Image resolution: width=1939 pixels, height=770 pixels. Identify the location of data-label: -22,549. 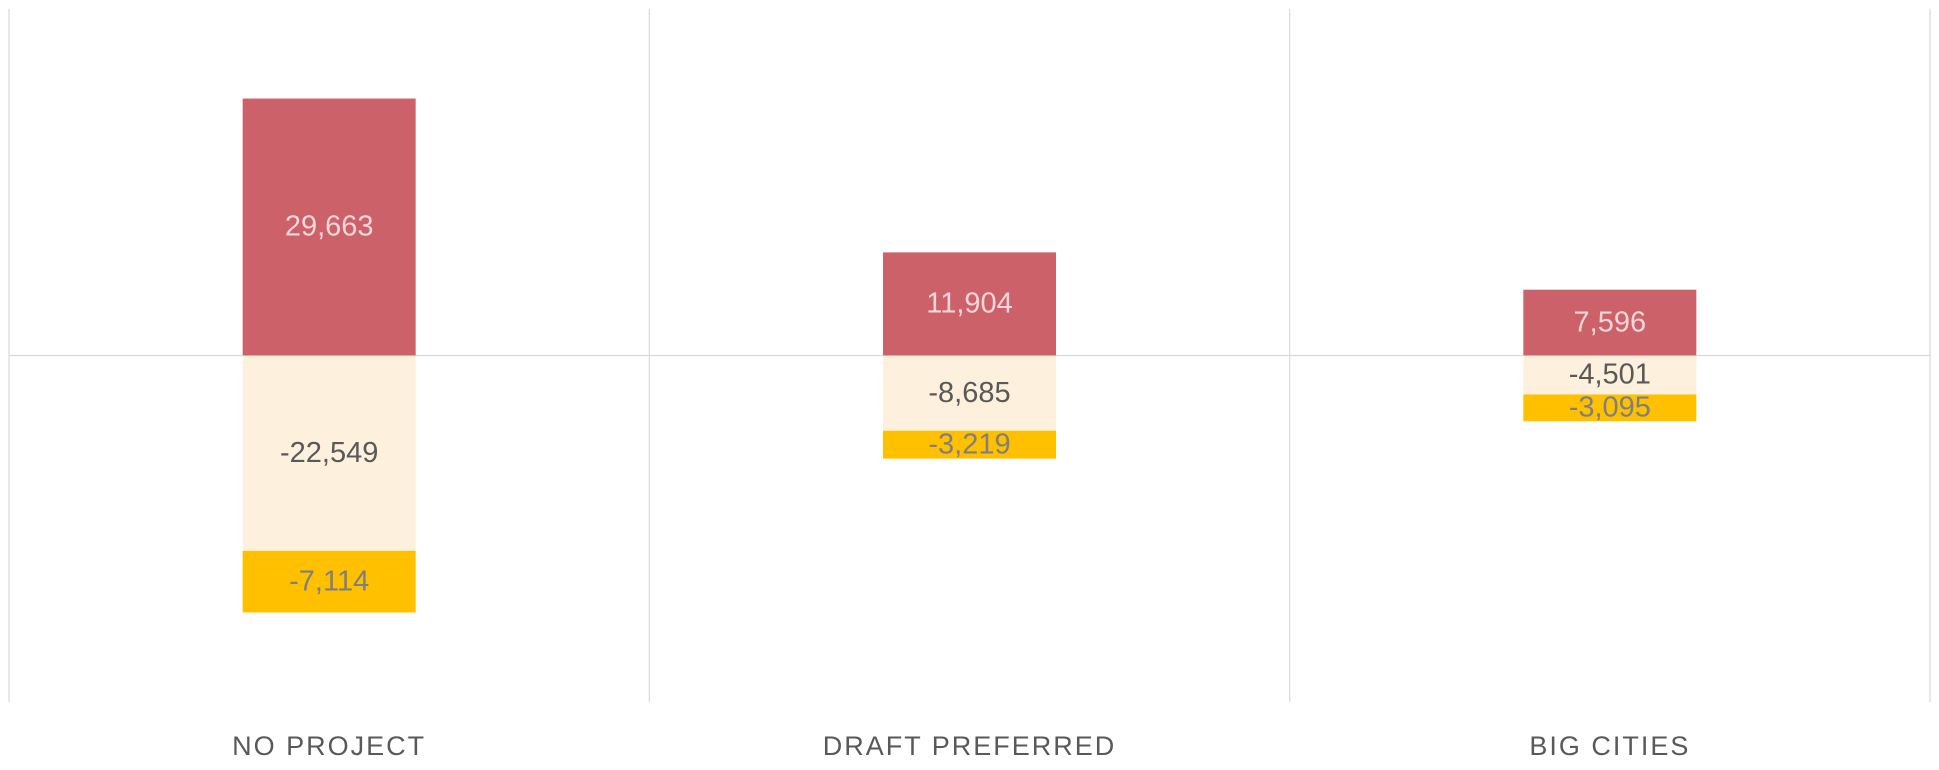
(329, 453).